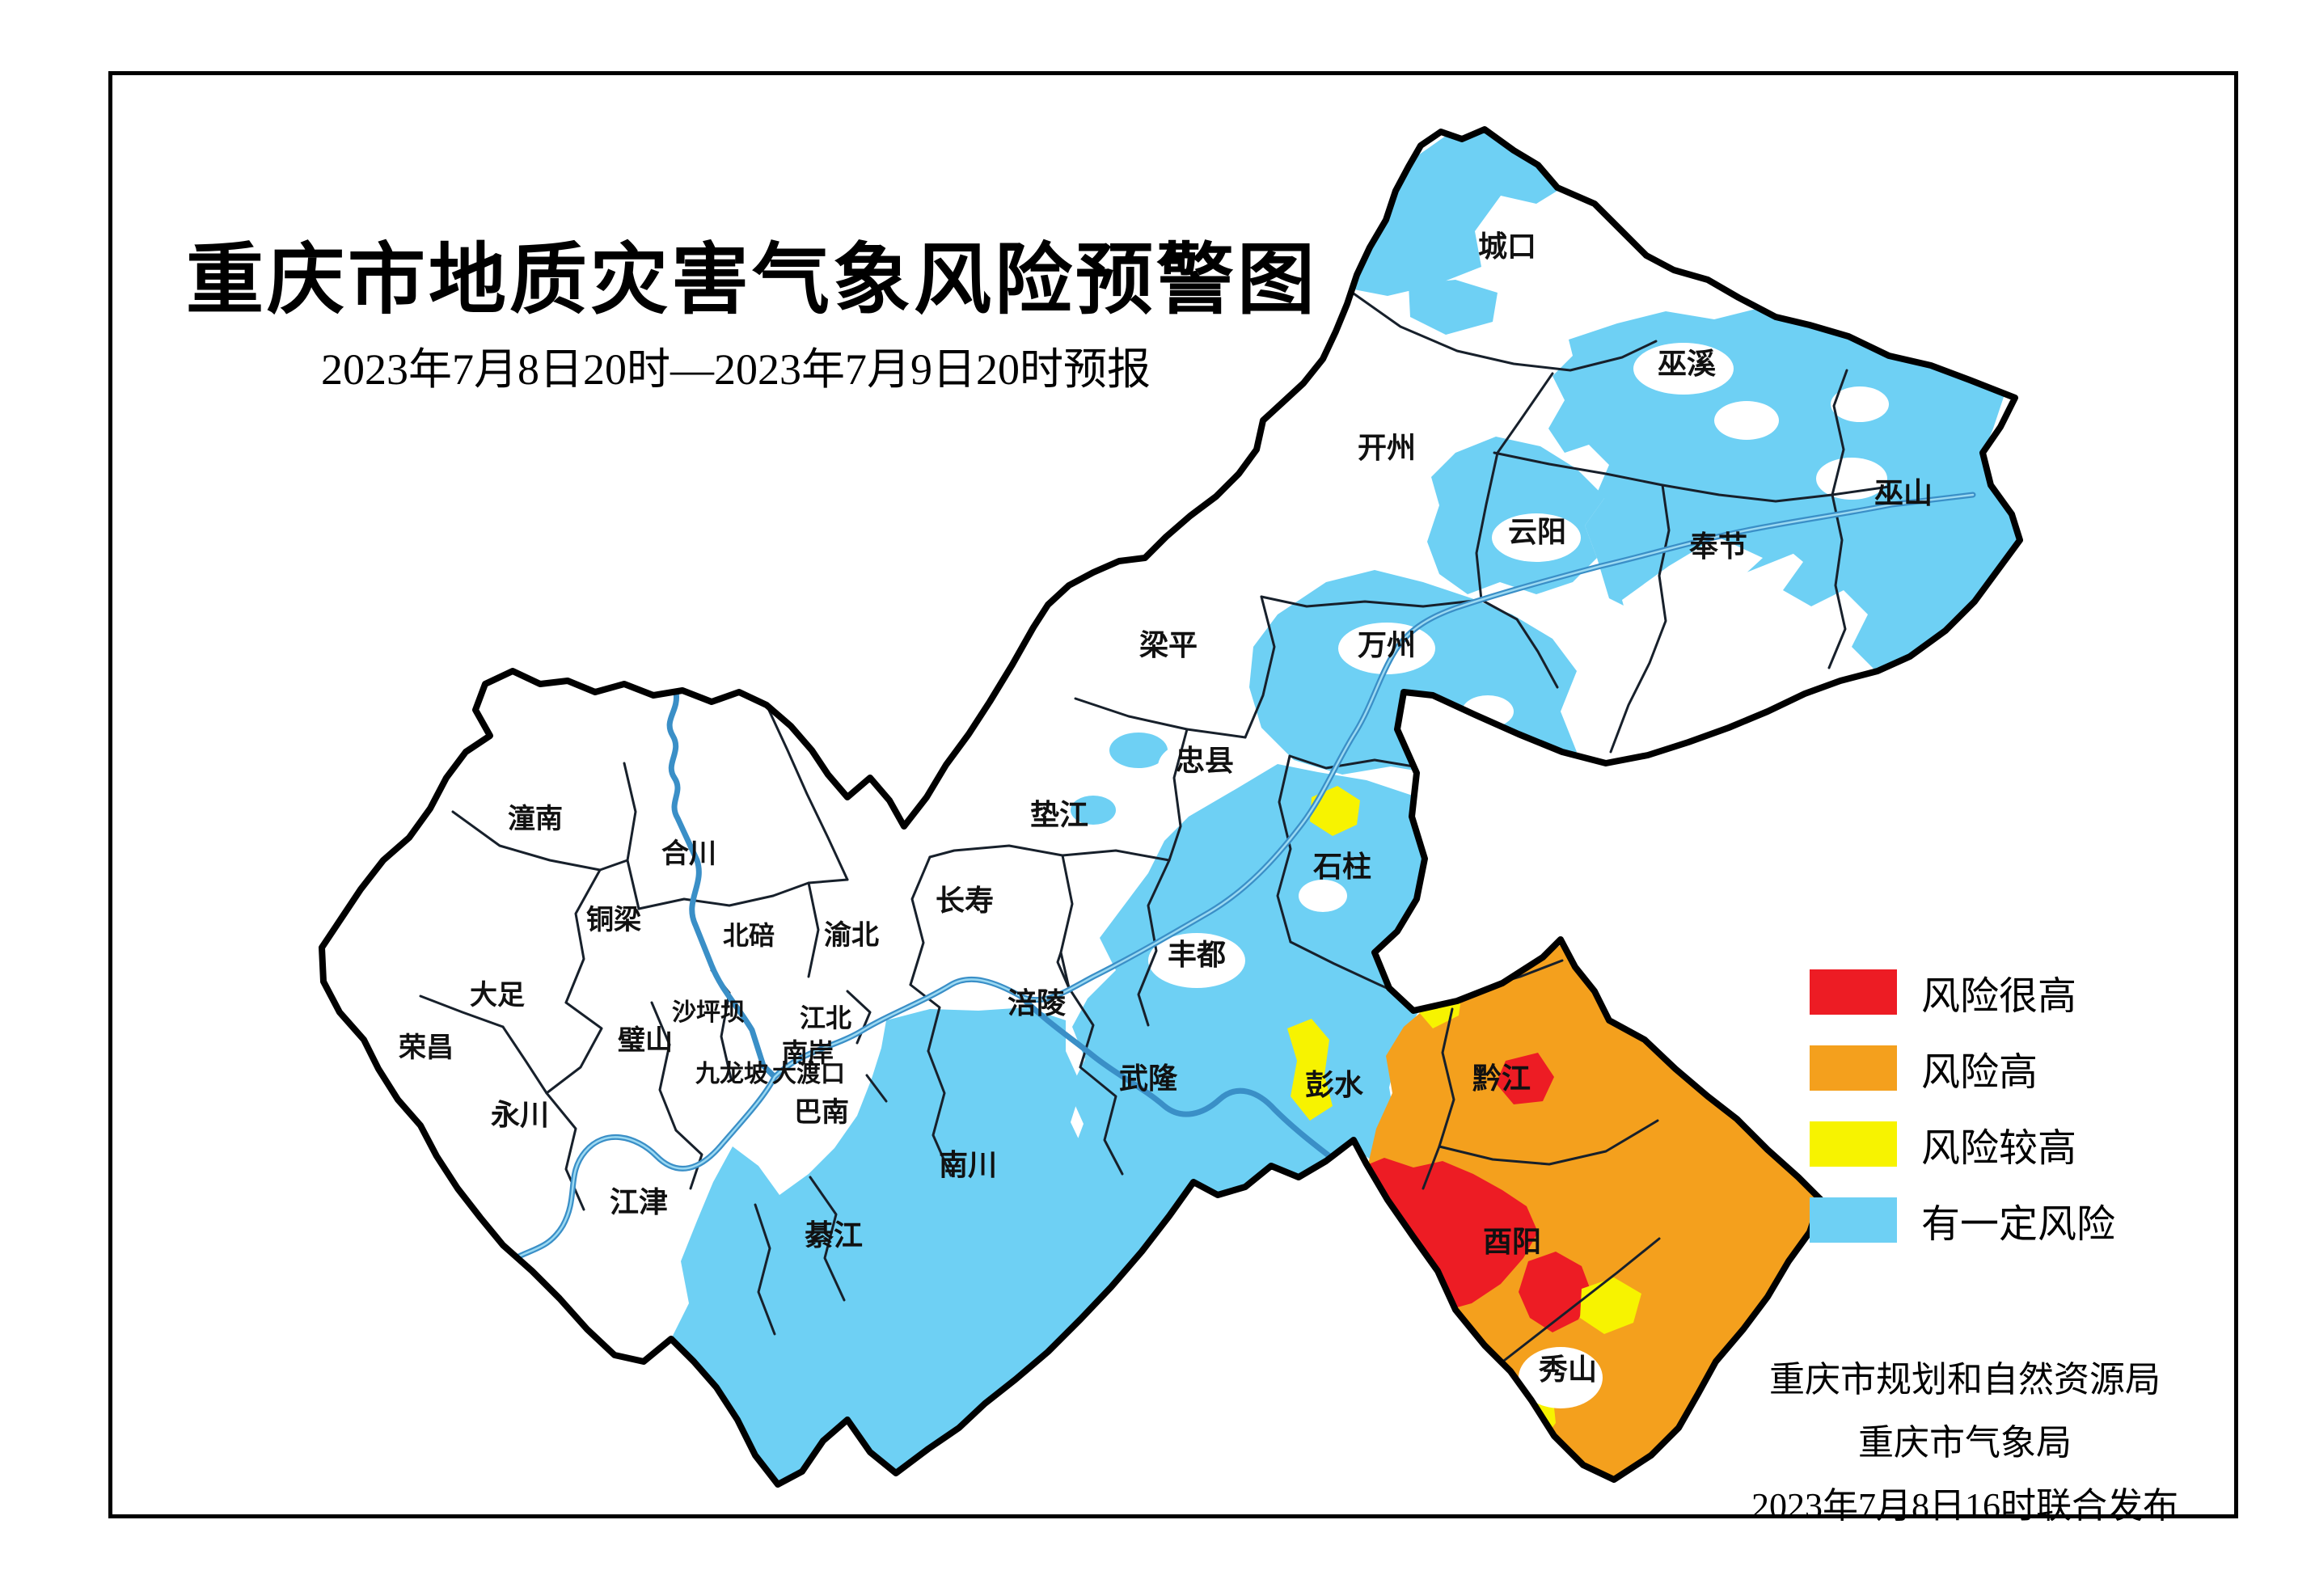 The image size is (2315, 1596). What do you see at coordinates (1059, 815) in the screenshot?
I see `district-label-10: 垫江` at bounding box center [1059, 815].